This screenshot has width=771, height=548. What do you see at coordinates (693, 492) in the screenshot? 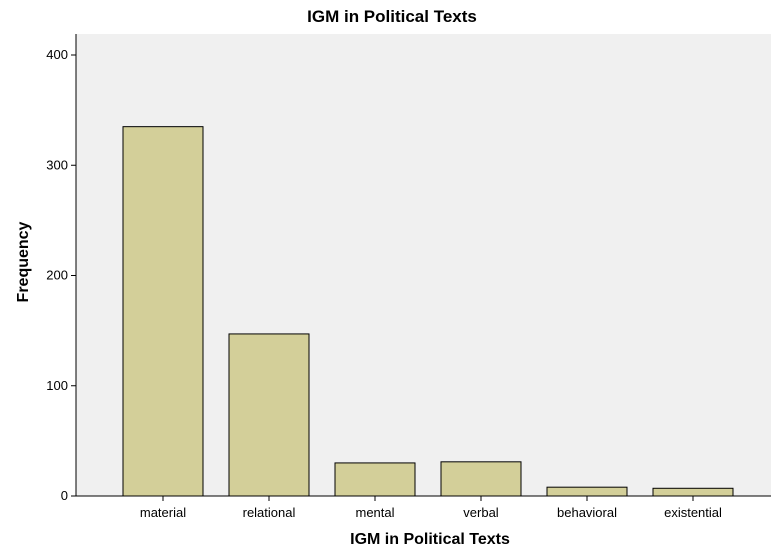
I see `bar-existential` at bounding box center [693, 492].